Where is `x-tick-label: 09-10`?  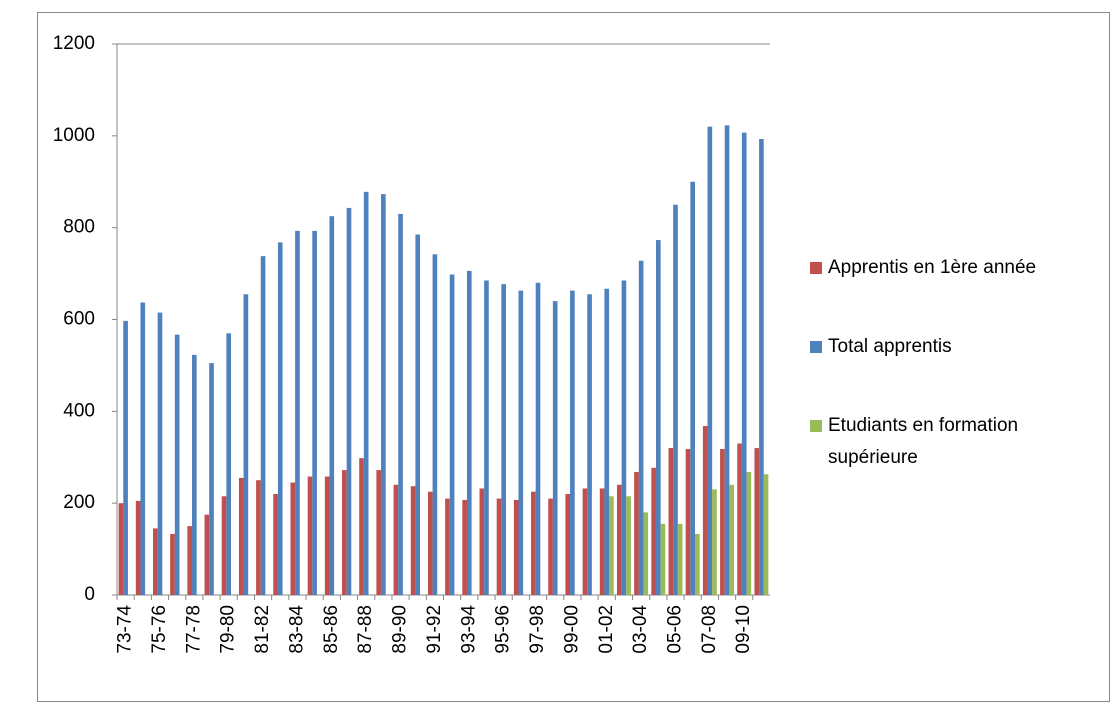
x-tick-label: 09-10 is located at coordinates (743, 629).